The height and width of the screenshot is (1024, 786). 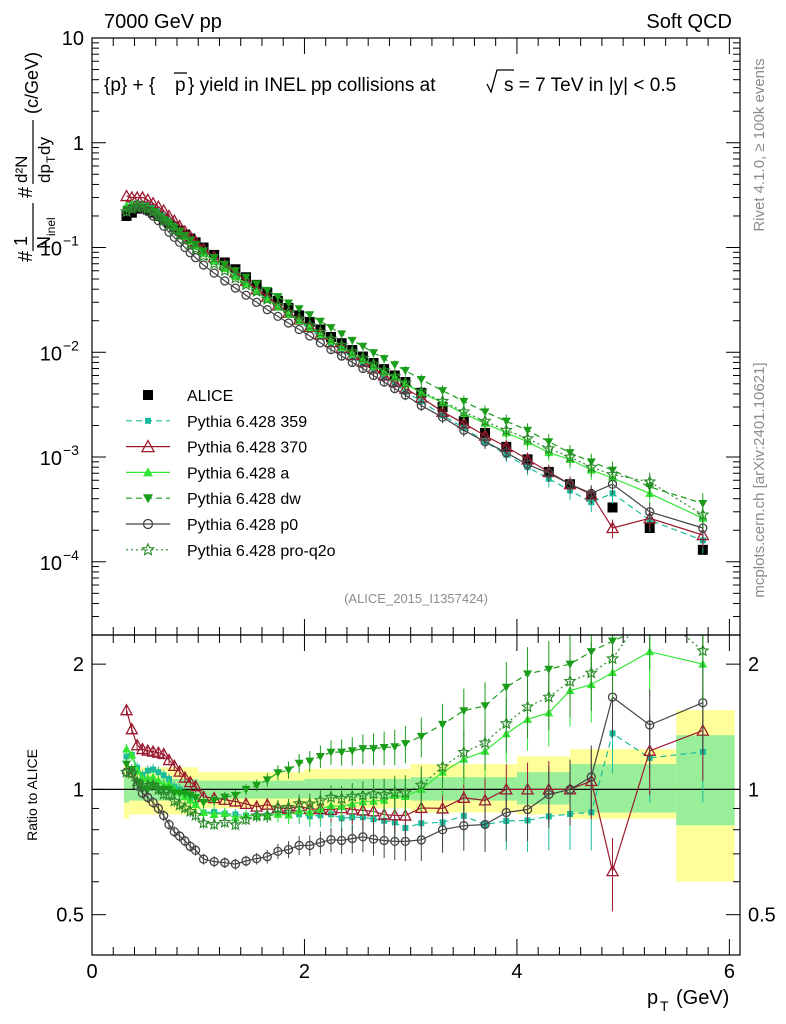 I want to click on ylabel-hash1: #, so click(x=26, y=256).